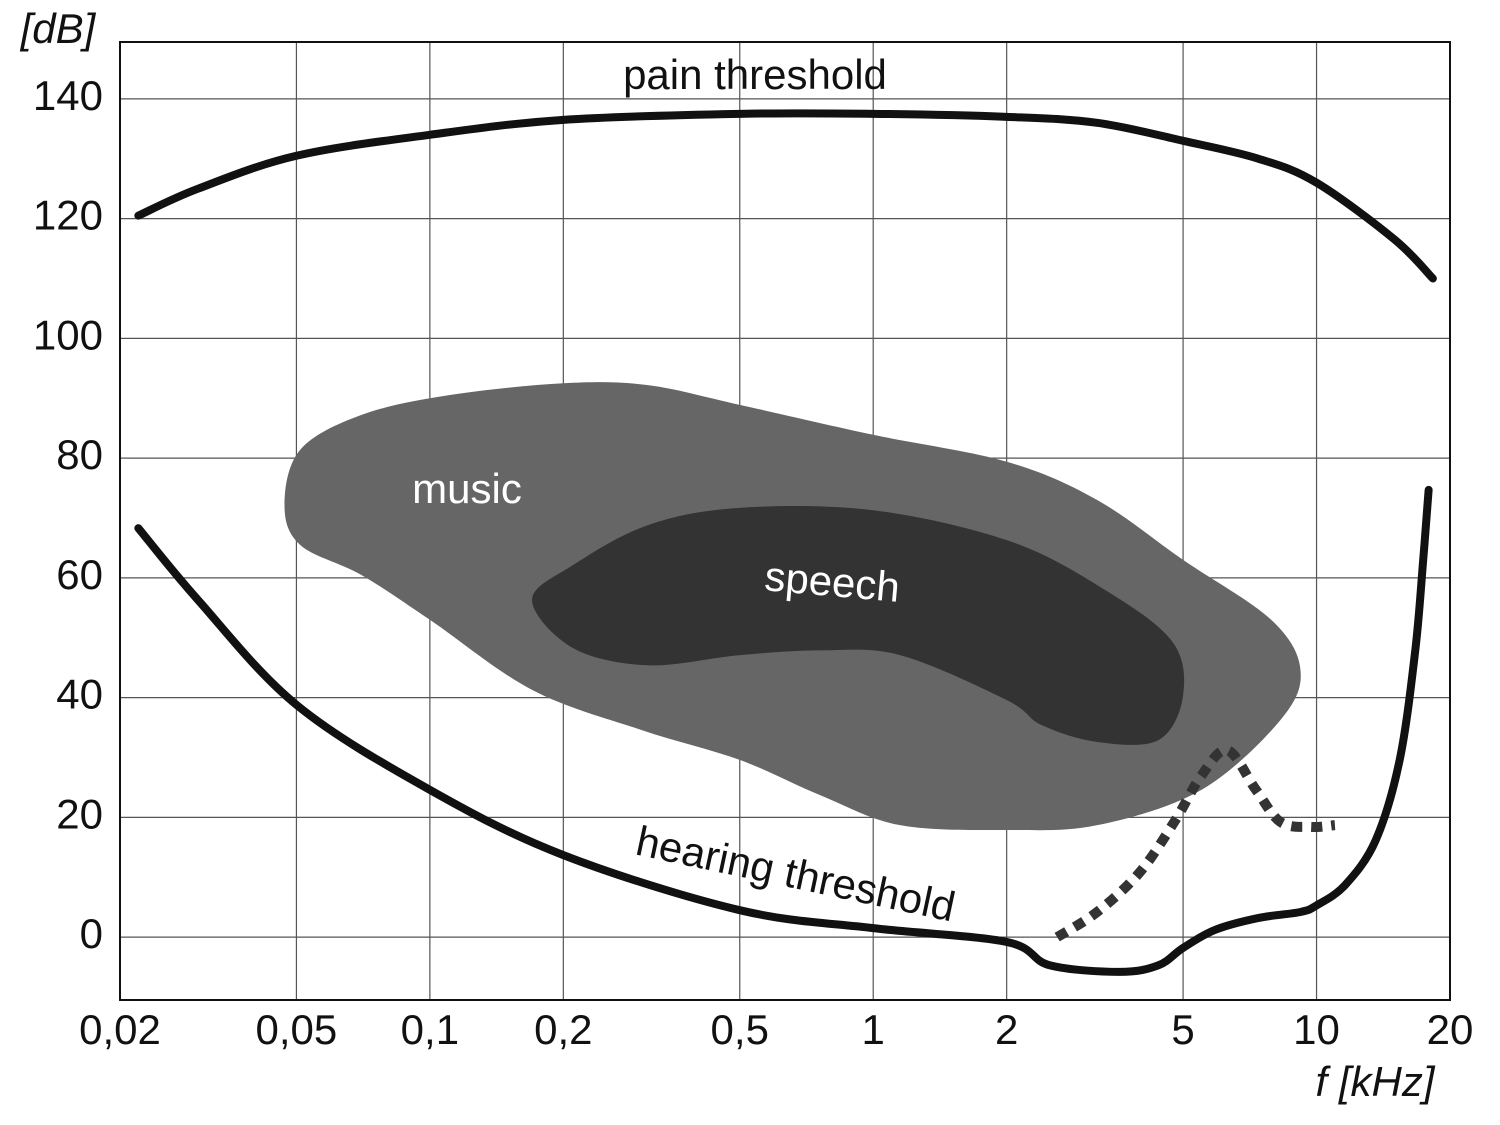 The width and height of the screenshot is (1500, 1125). I want to click on y-tick-label: 0, so click(91, 933).